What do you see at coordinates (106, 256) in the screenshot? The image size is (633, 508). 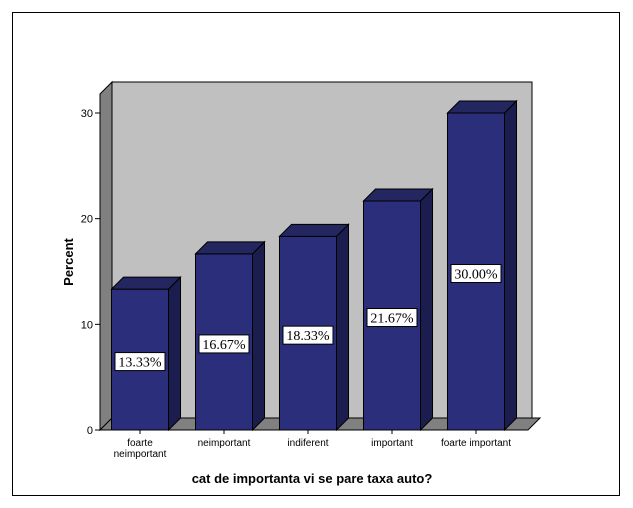 I see `side-wall` at bounding box center [106, 256].